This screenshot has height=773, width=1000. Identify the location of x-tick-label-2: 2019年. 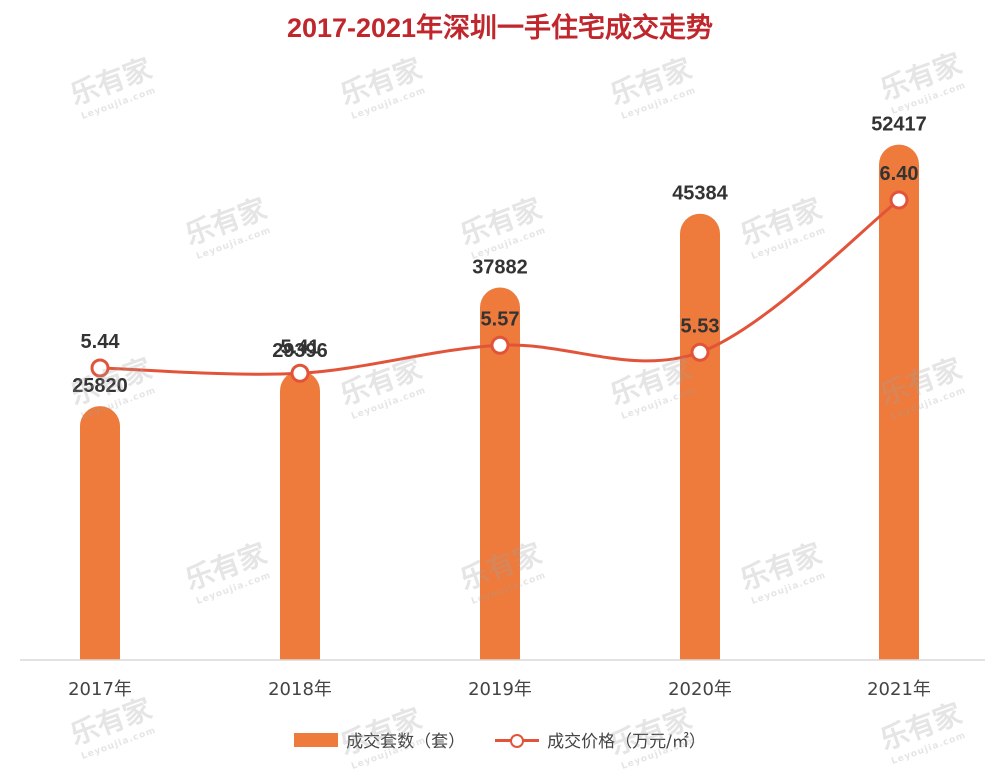
(500, 689).